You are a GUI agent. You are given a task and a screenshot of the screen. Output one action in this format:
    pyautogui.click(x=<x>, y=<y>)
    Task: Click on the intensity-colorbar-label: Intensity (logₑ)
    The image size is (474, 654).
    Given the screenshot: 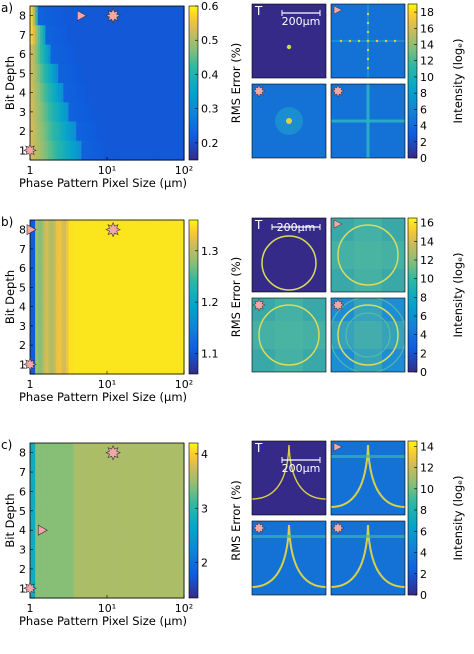 What is the action you would take?
    pyautogui.click(x=458, y=80)
    